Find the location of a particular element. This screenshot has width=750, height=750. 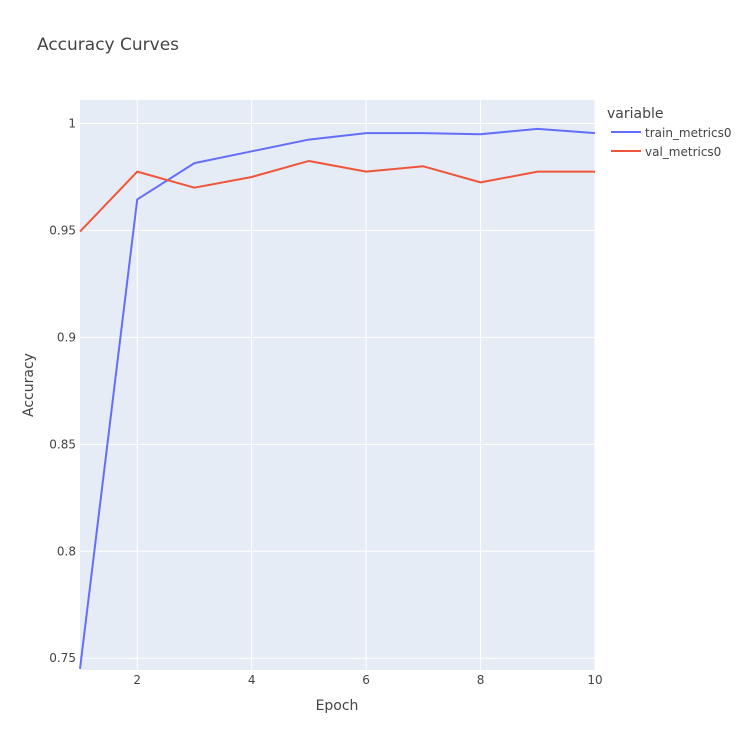

legend-item-val_metrics0: val_metrics0 is located at coordinates (666, 152).